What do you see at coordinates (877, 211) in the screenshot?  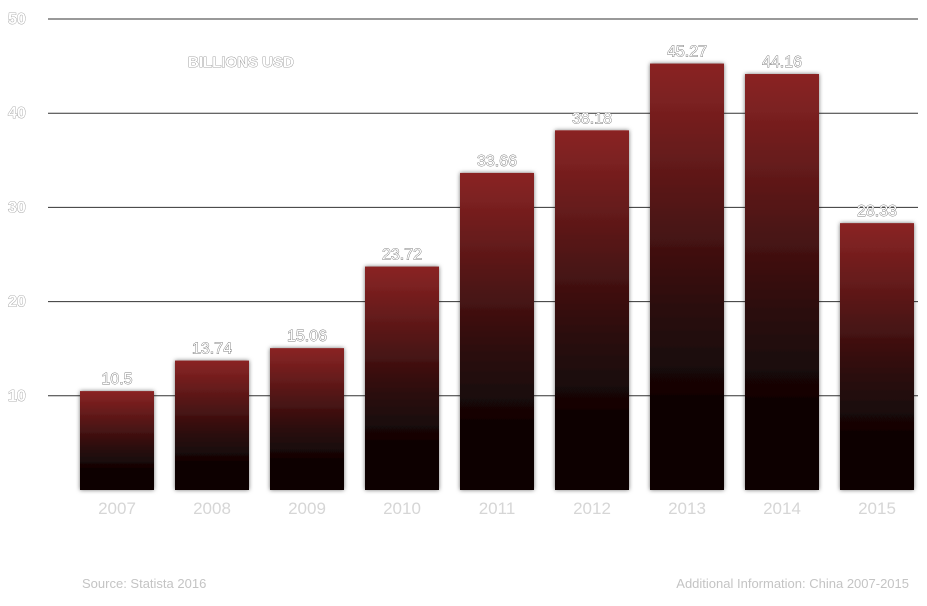 I see `value-label-2015: 28.33` at bounding box center [877, 211].